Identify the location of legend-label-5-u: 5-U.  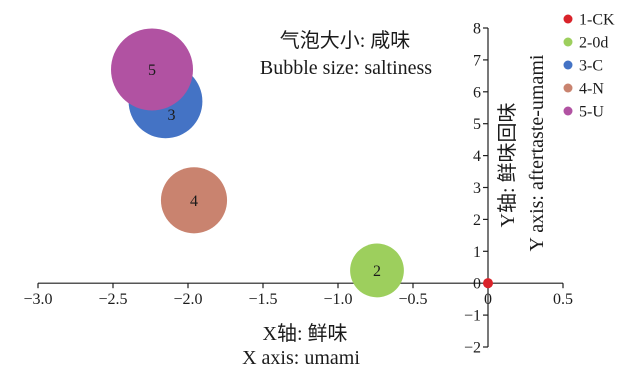
(591, 112).